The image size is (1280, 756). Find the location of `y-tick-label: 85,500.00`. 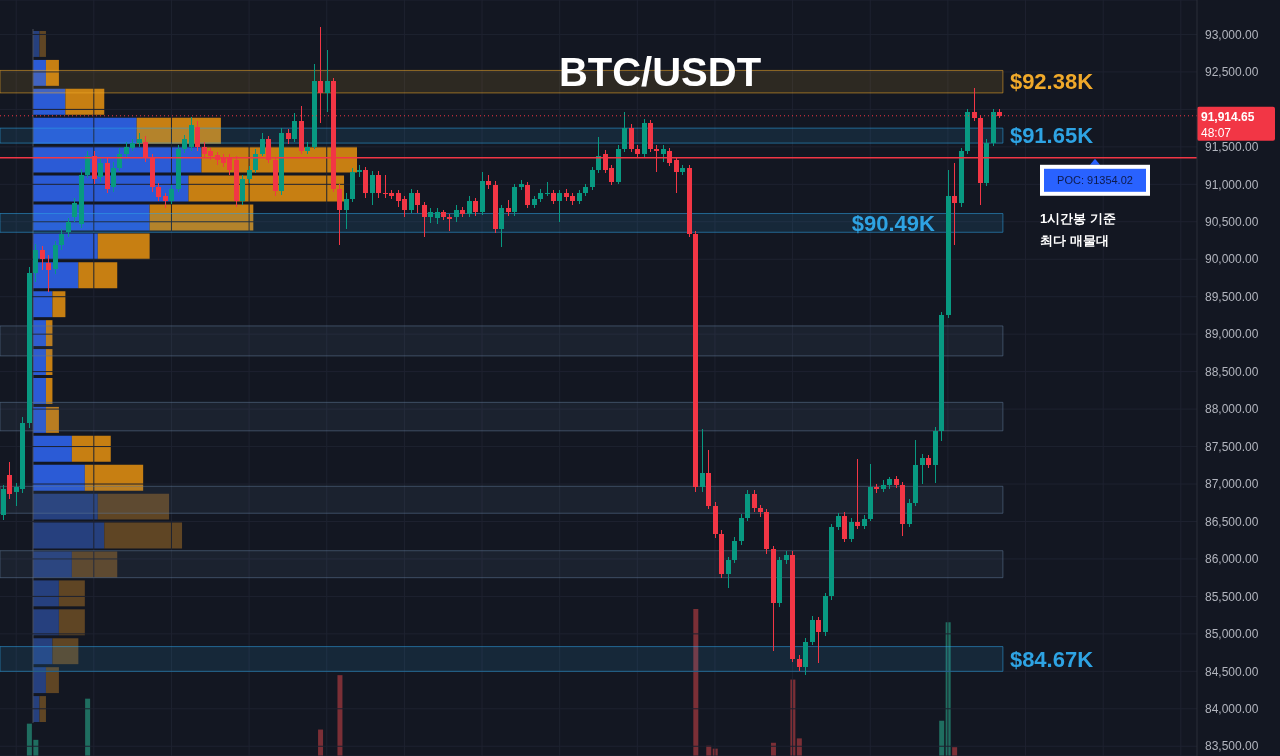

y-tick-label: 85,500.00 is located at coordinates (1232, 596).